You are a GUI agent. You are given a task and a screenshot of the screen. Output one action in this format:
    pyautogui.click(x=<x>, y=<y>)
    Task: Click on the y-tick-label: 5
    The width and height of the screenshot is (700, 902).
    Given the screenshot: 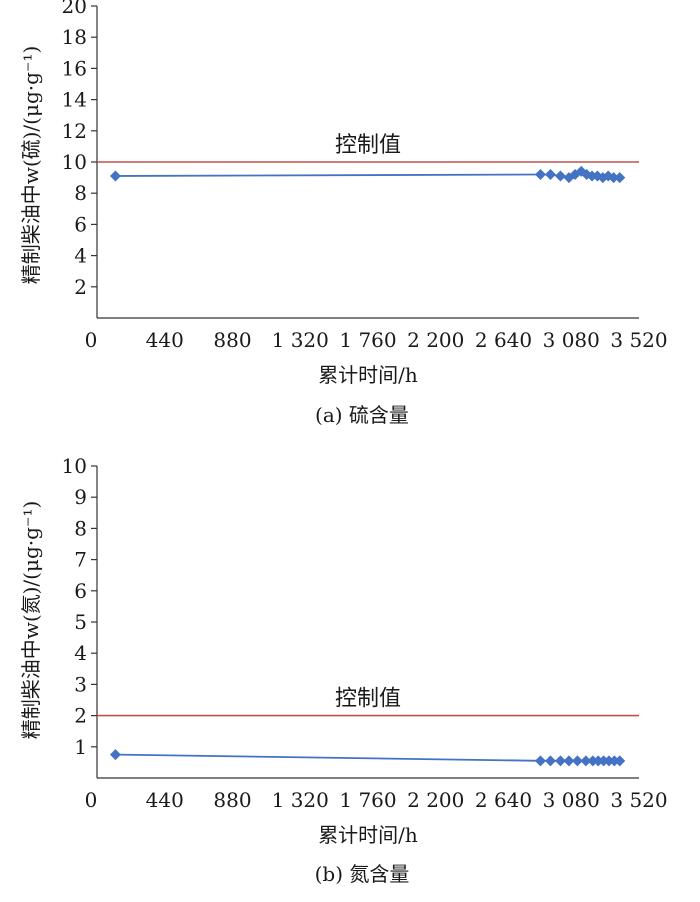 What is the action you would take?
    pyautogui.click(x=80, y=622)
    